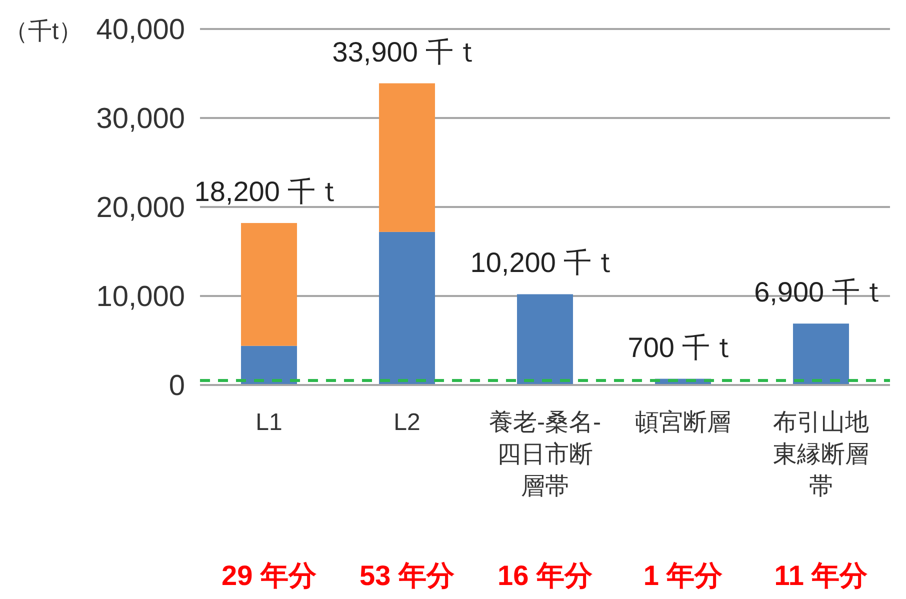 This screenshot has width=906, height=599. I want to click on x-tick-label: 頓宮断層, so click(683, 422).